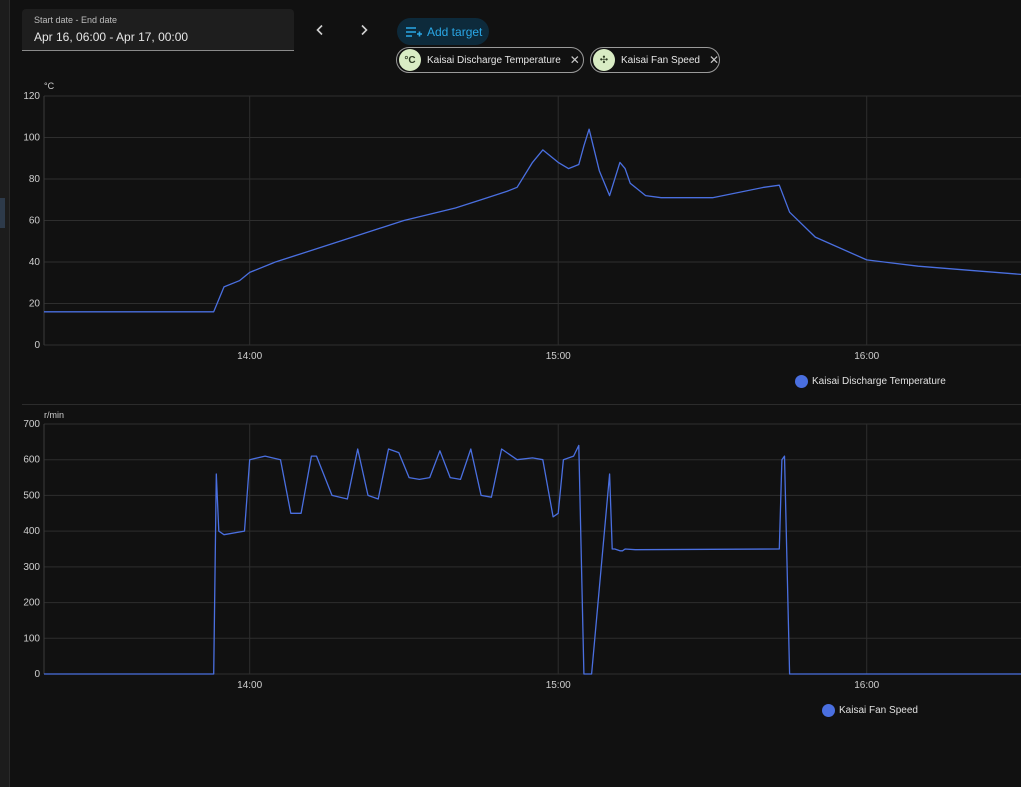 Image resolution: width=1021 pixels, height=787 pixels. Describe the element at coordinates (660, 60) in the screenshot. I see `target-chip-label: Kaisai Fan Speed` at that location.